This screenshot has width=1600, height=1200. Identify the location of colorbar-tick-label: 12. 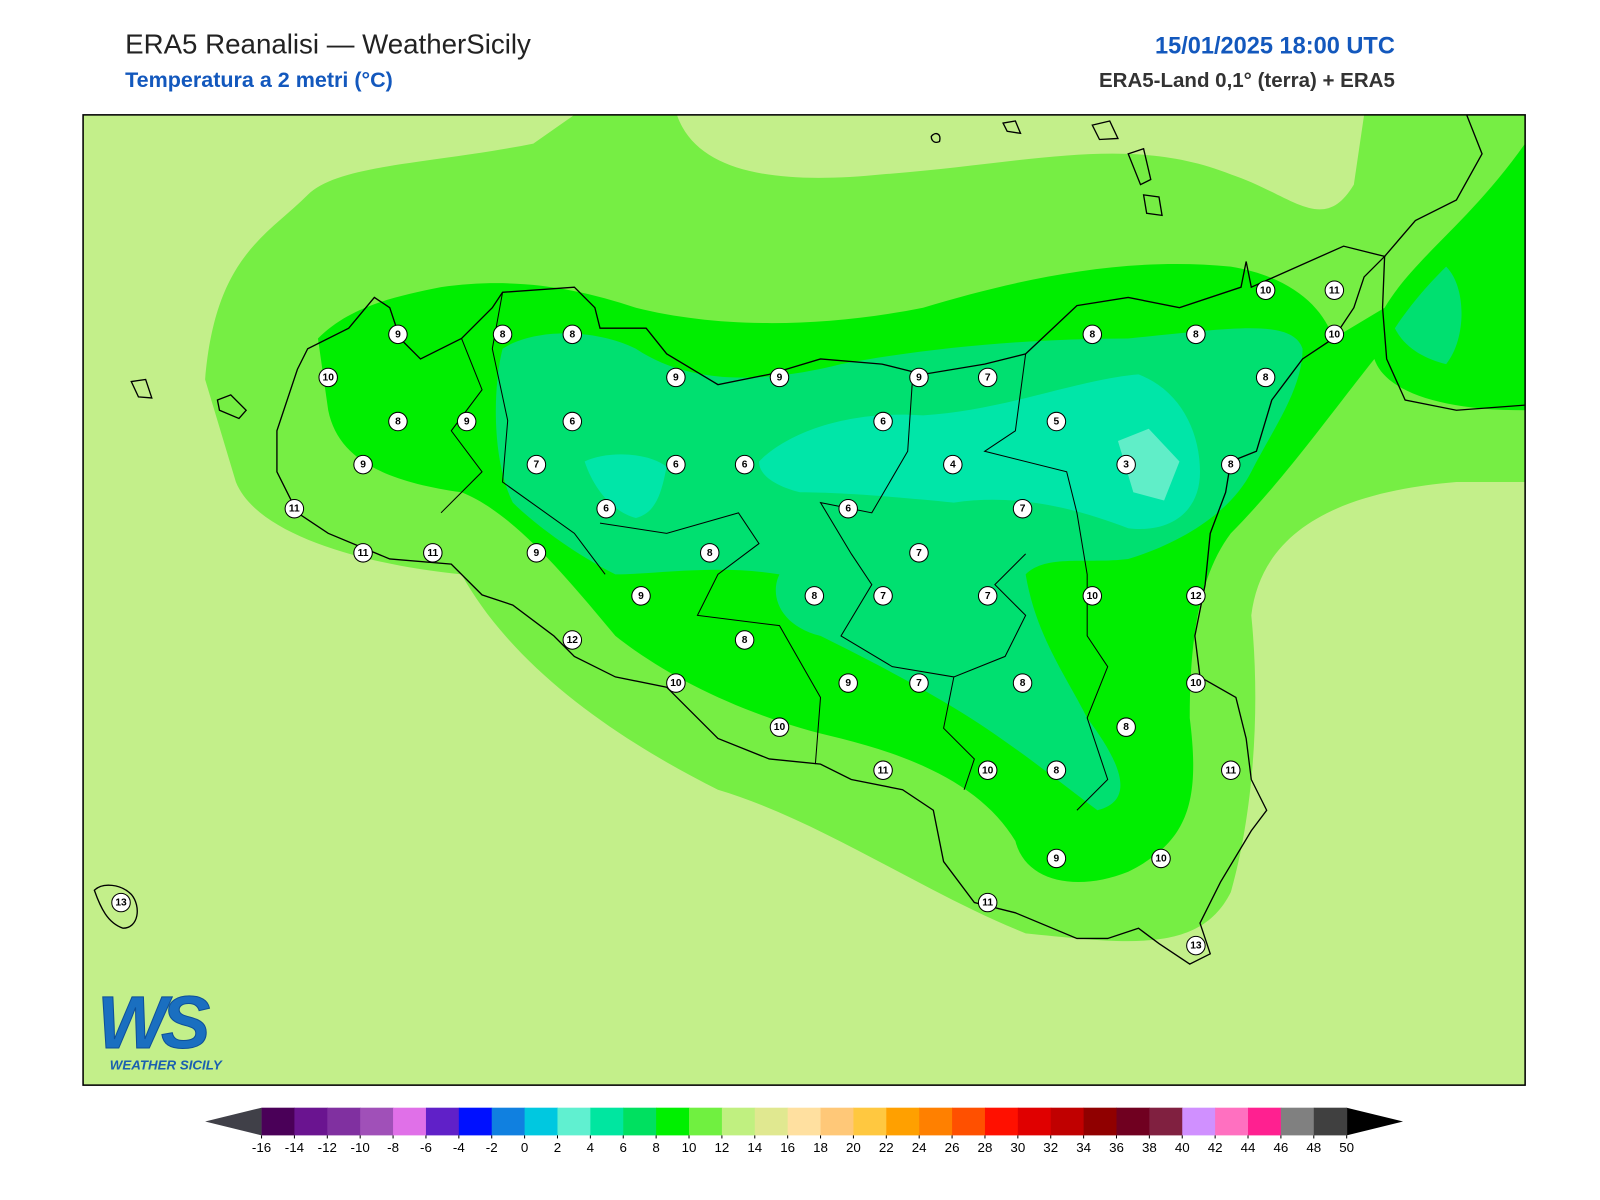
(721, 1147).